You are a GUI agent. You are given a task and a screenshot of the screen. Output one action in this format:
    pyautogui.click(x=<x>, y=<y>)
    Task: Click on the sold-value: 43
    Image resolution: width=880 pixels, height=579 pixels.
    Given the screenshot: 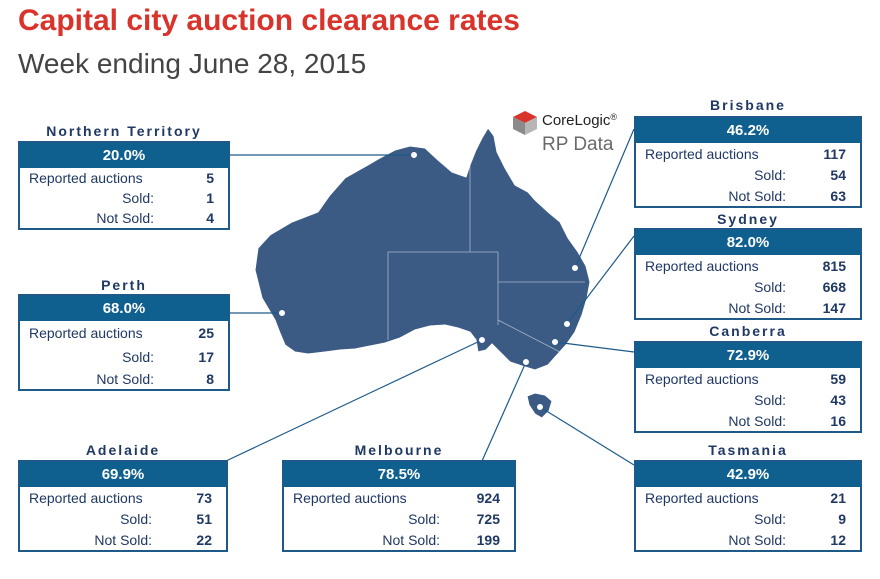 What is the action you would take?
    pyautogui.click(x=838, y=400)
    